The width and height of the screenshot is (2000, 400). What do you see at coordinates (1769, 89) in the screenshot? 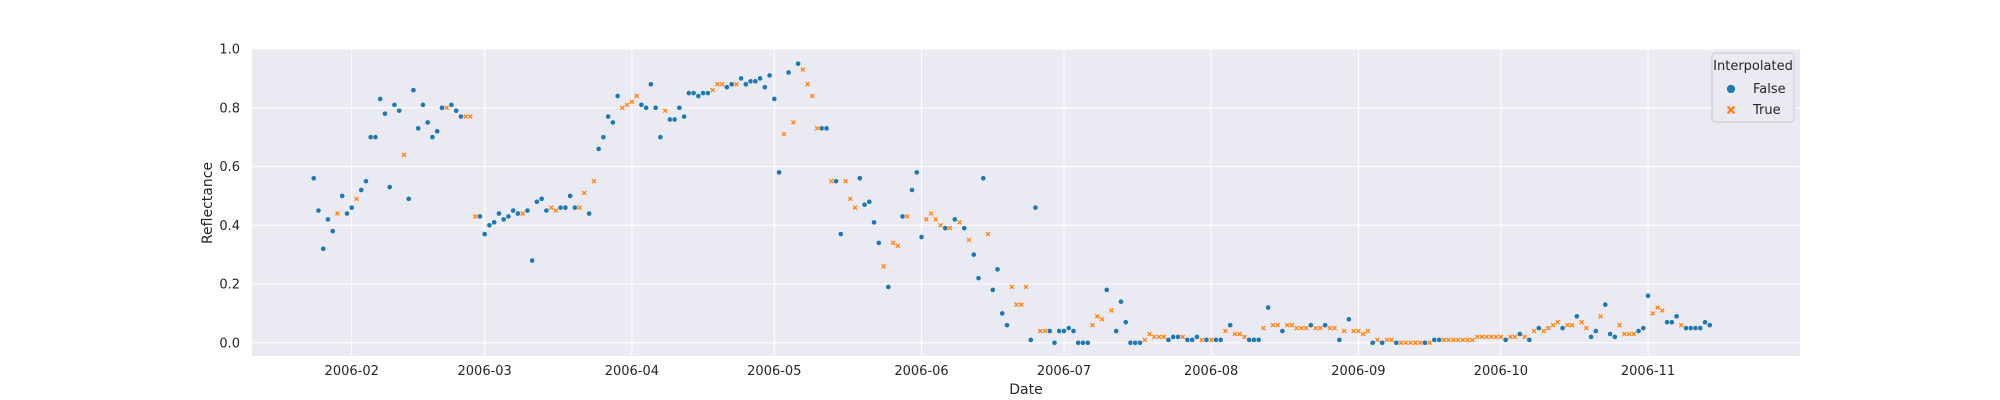
I see `legend-label-false: False` at bounding box center [1769, 89].